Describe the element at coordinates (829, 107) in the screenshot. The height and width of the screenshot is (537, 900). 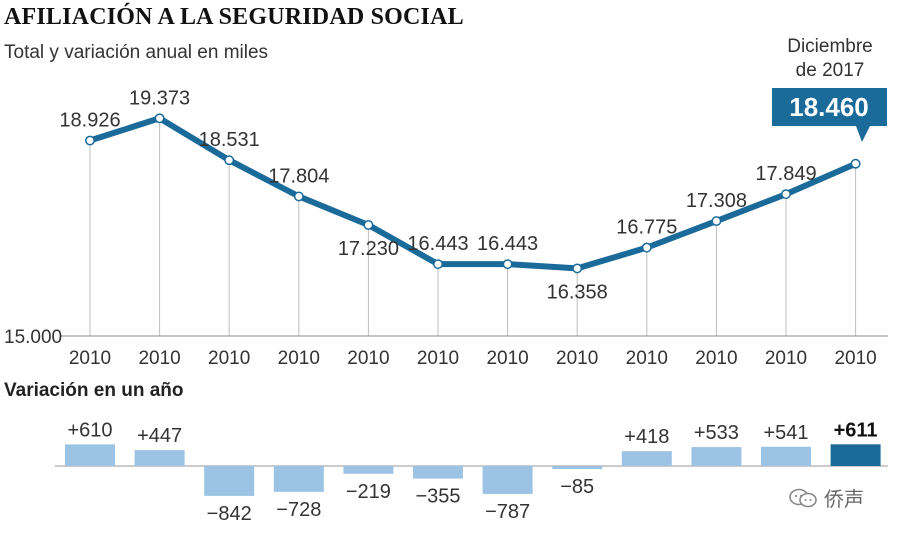
I see `callout-value: 18.460` at that location.